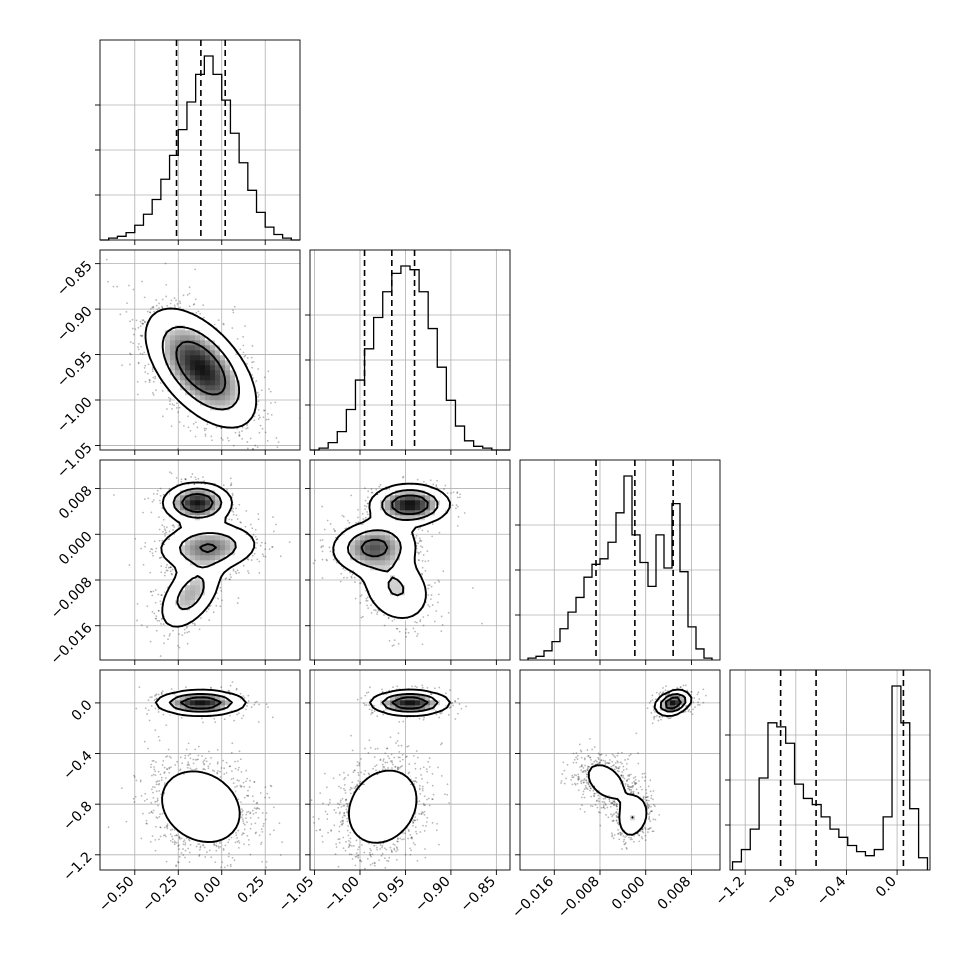 Image resolution: width=970 pixels, height=970 pixels. Describe the element at coordinates (201, 368) in the screenshot. I see `joint-0-contours` at that location.